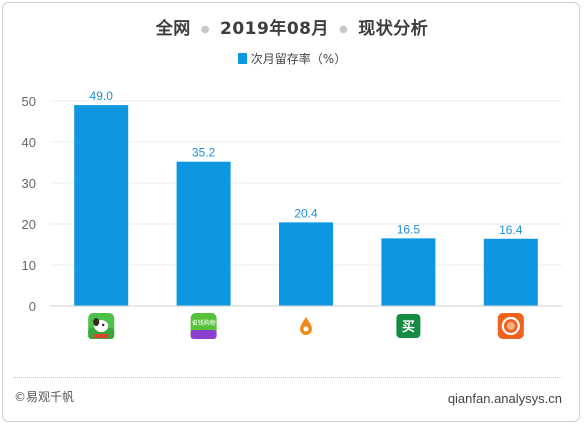 The width and height of the screenshot is (584, 426). What do you see at coordinates (173, 29) in the screenshot?
I see `title-part-1: 全网` at bounding box center [173, 29].